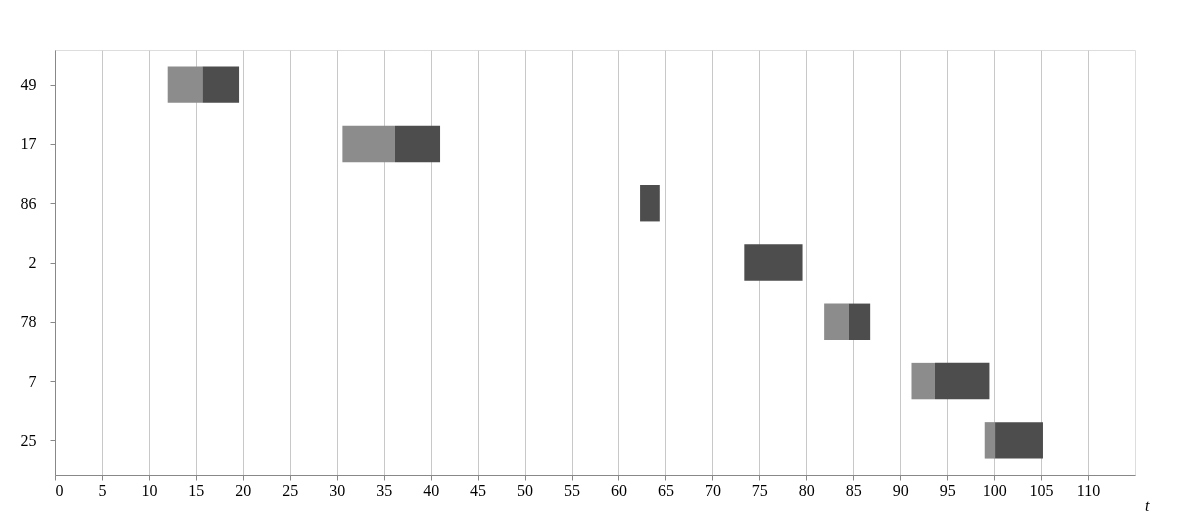 The height and width of the screenshot is (529, 1197). What do you see at coordinates (28, 322) in the screenshot?
I see `y-tick-label: 78` at bounding box center [28, 322].